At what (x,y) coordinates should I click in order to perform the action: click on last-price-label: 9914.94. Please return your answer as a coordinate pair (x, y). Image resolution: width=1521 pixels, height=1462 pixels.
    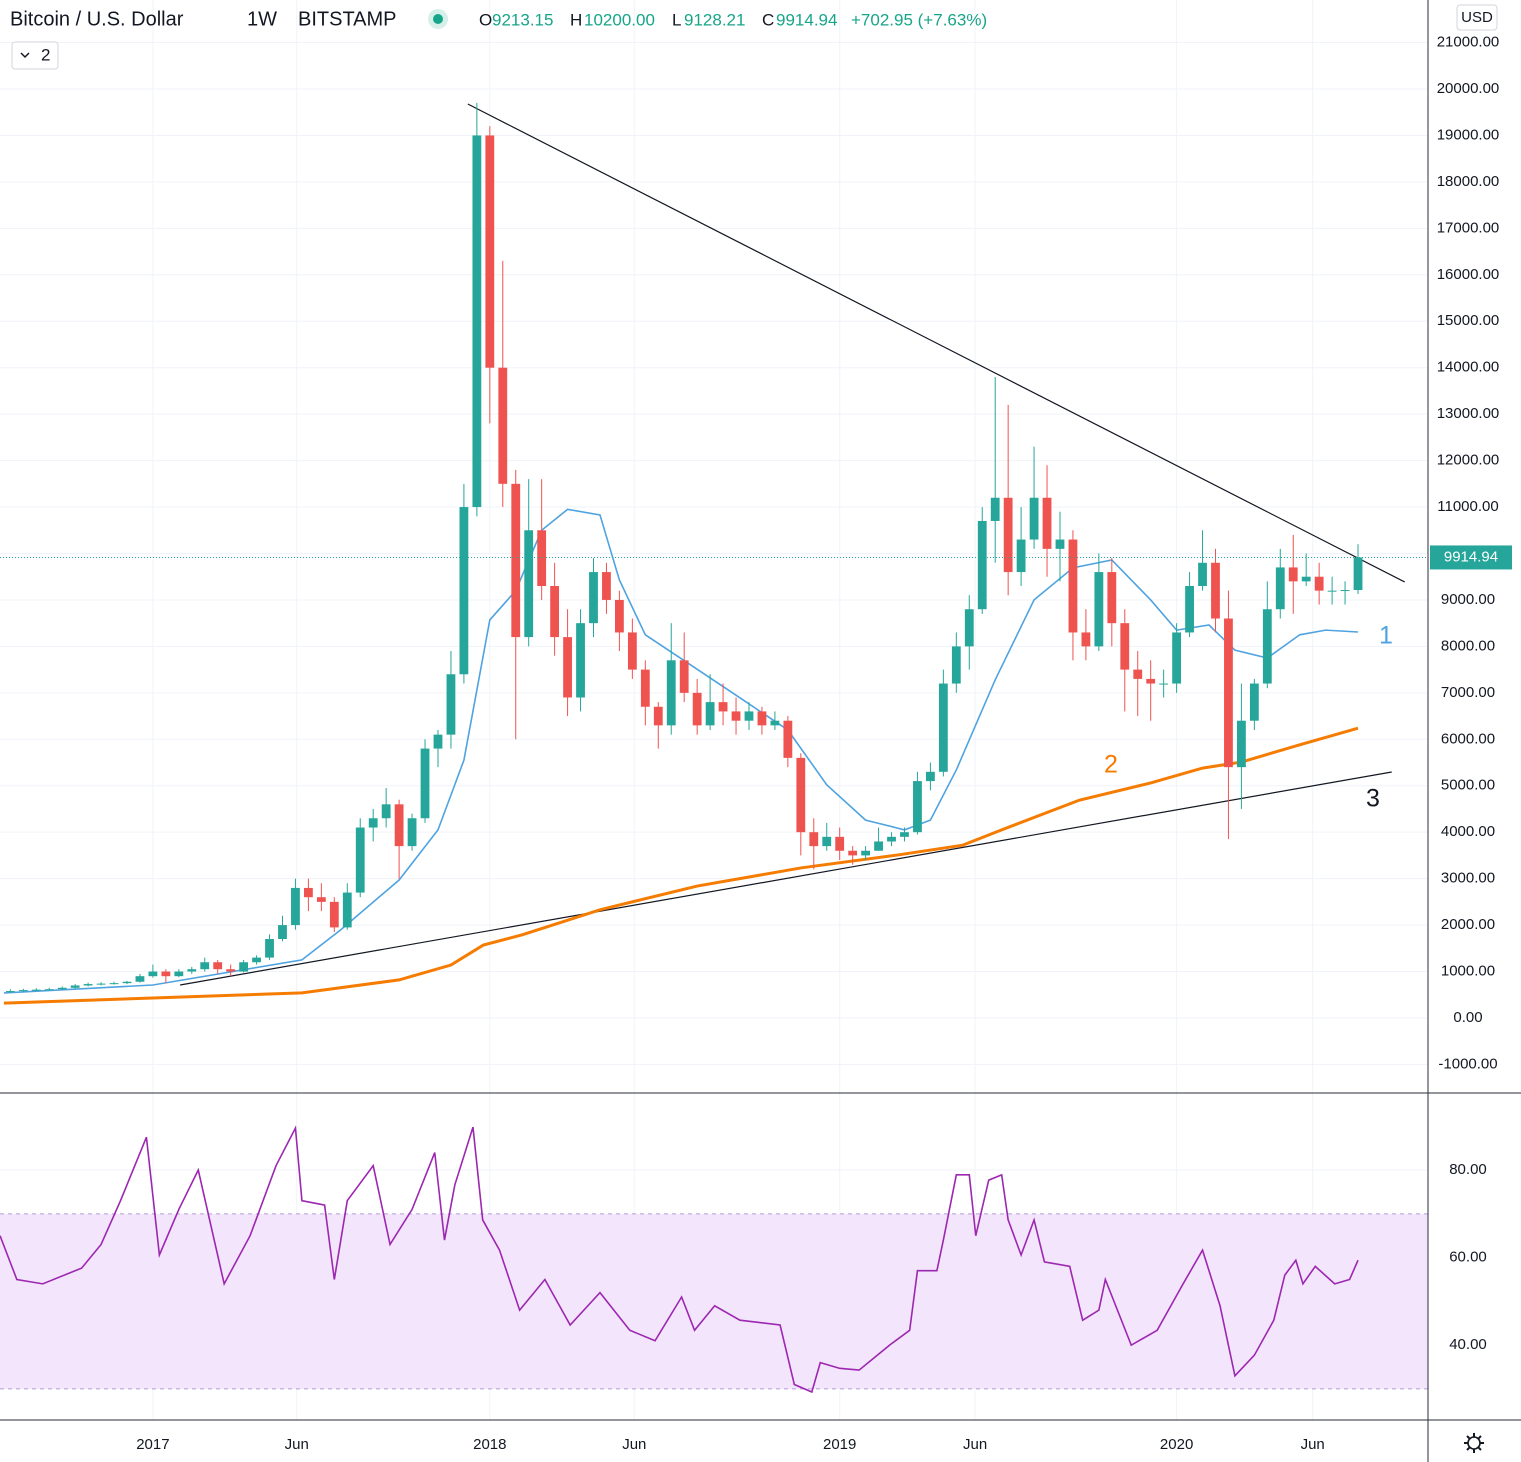
    Looking at the image, I should click on (1471, 556).